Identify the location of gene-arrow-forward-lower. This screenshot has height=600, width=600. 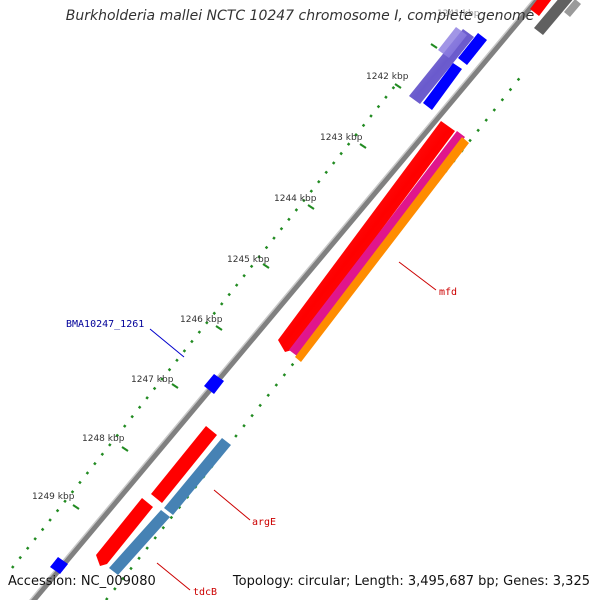
(124, 532).